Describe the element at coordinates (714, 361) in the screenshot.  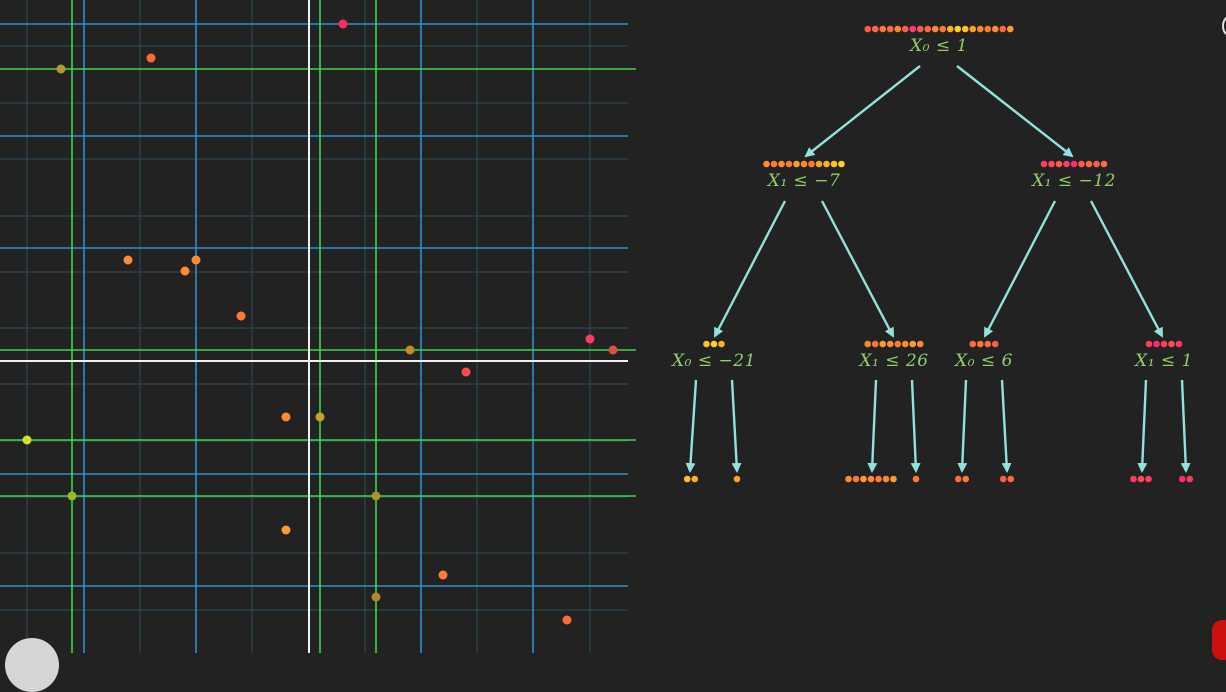
I see `node-condition-ll: X₀ ≤ −21` at that location.